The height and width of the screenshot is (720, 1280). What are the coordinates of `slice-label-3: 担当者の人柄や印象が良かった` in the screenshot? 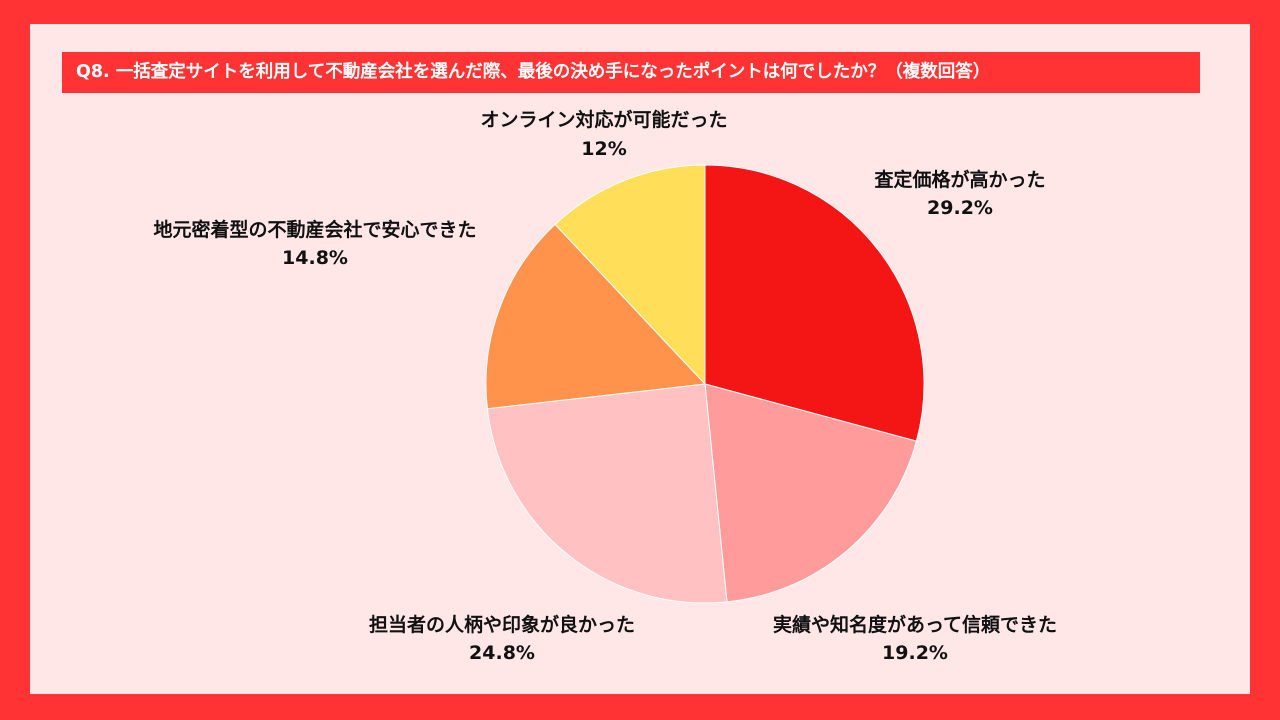 It's located at (502, 624).